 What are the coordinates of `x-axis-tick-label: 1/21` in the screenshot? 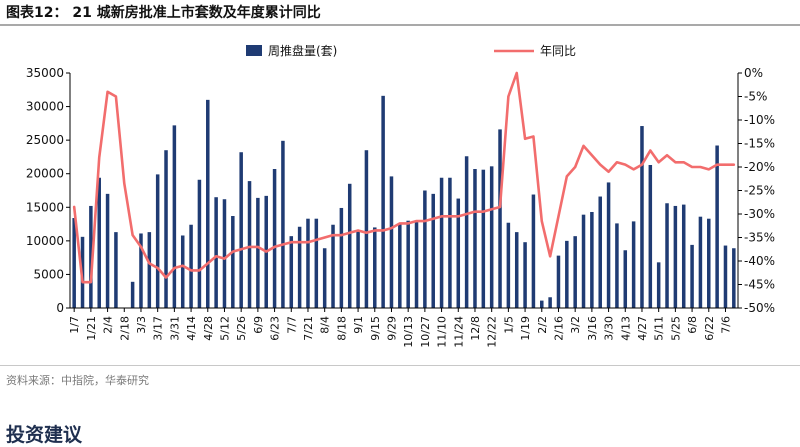 It's located at (91, 328).